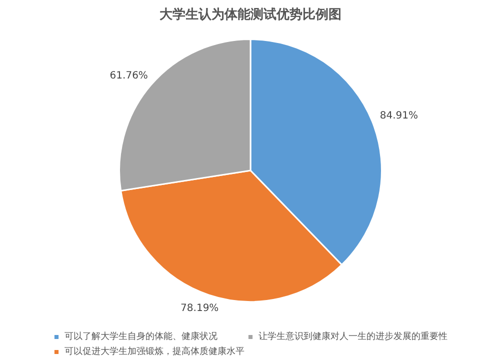  I want to click on data-label: 61.76%, so click(129, 76).